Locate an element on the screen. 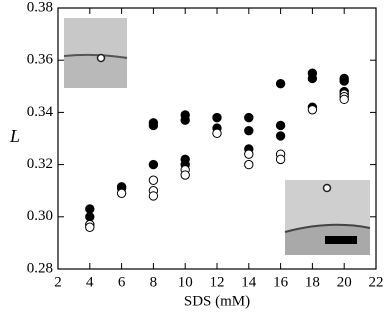 Image resolution: width=386 pixels, height=316 pixels. y-tick-label: 0.38 is located at coordinates (40, 7).